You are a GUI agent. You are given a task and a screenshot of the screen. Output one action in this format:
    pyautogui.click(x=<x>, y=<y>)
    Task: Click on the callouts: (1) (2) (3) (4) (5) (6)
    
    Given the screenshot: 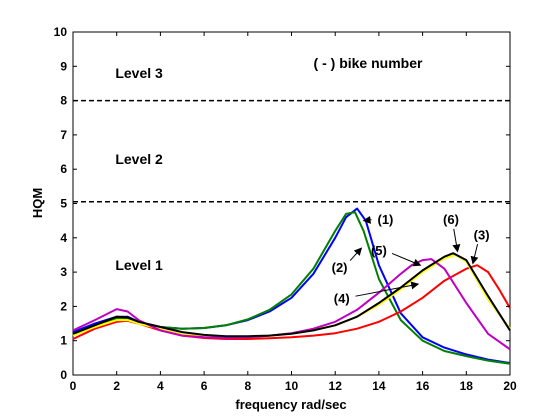 What is the action you would take?
    pyautogui.click(x=411, y=259)
    